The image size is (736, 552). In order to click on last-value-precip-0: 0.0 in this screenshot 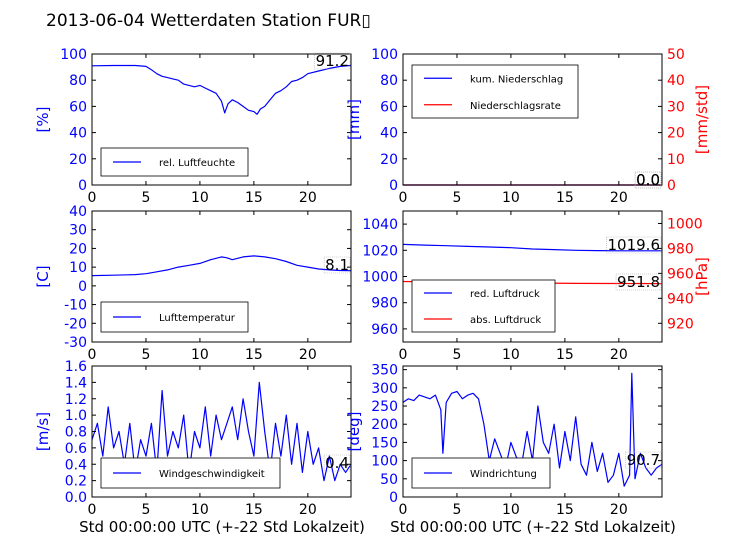, I will do `click(648, 180)`.